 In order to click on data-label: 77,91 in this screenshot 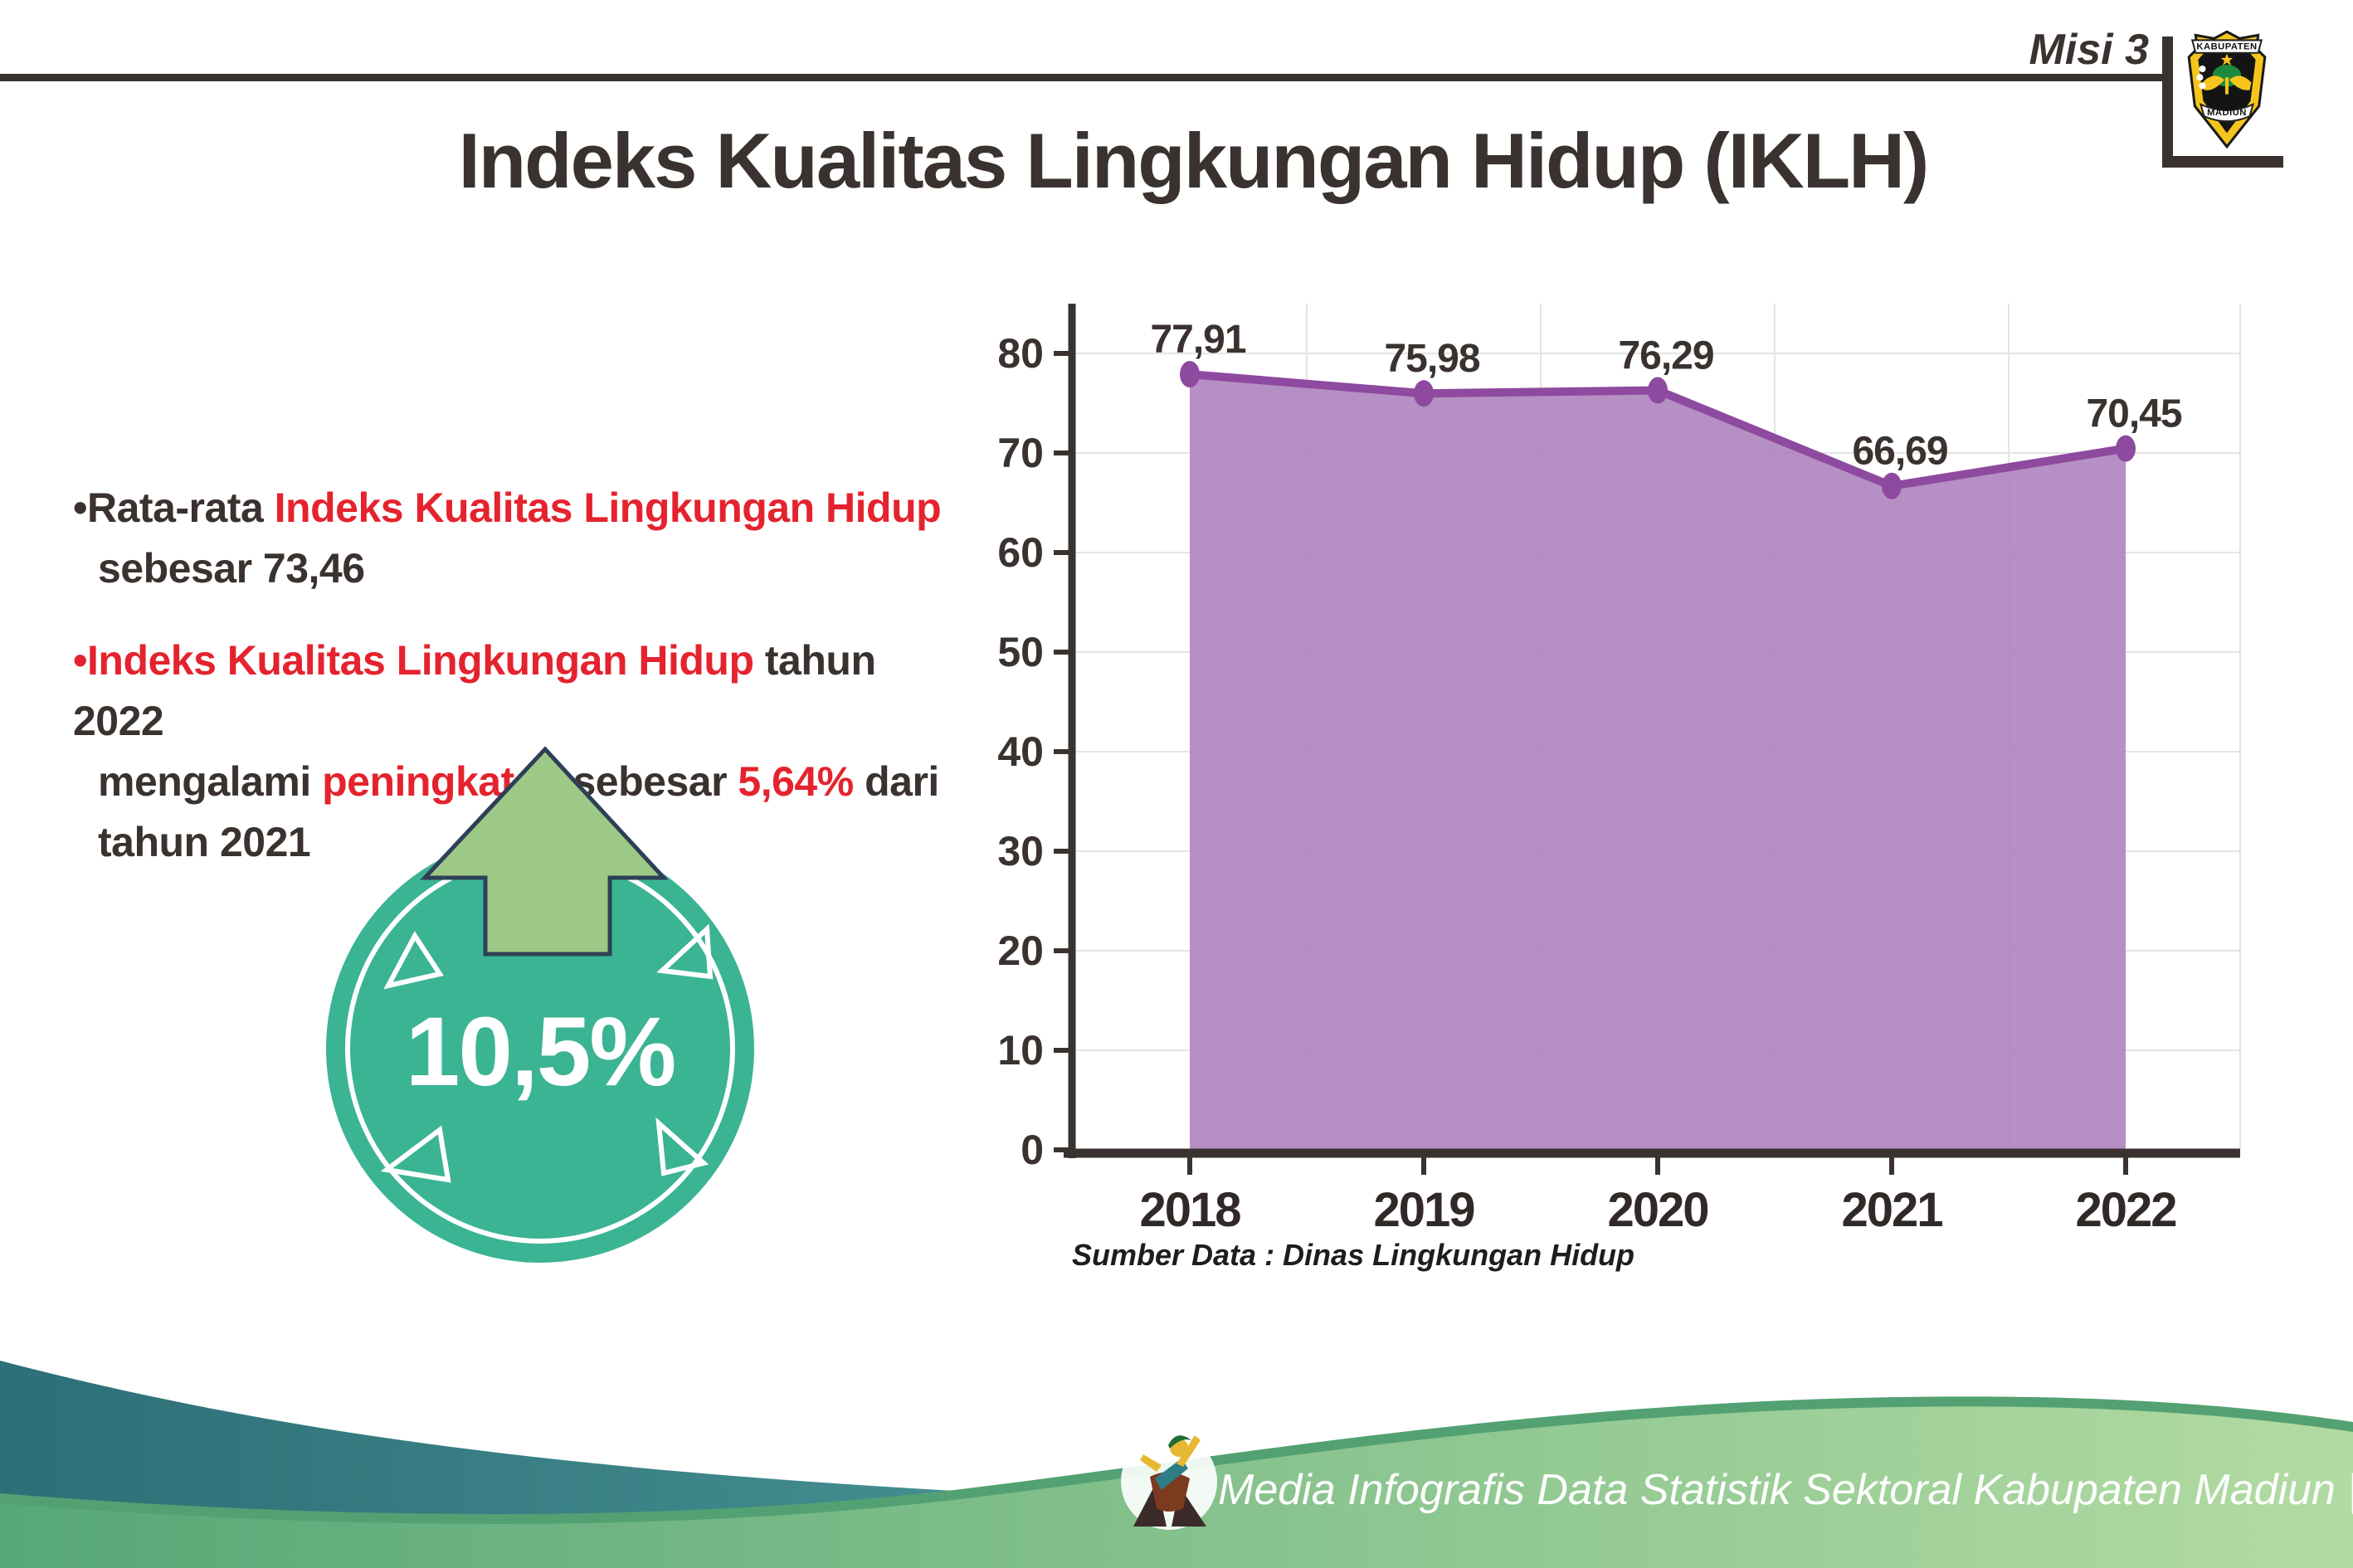, I will do `click(1197, 340)`.